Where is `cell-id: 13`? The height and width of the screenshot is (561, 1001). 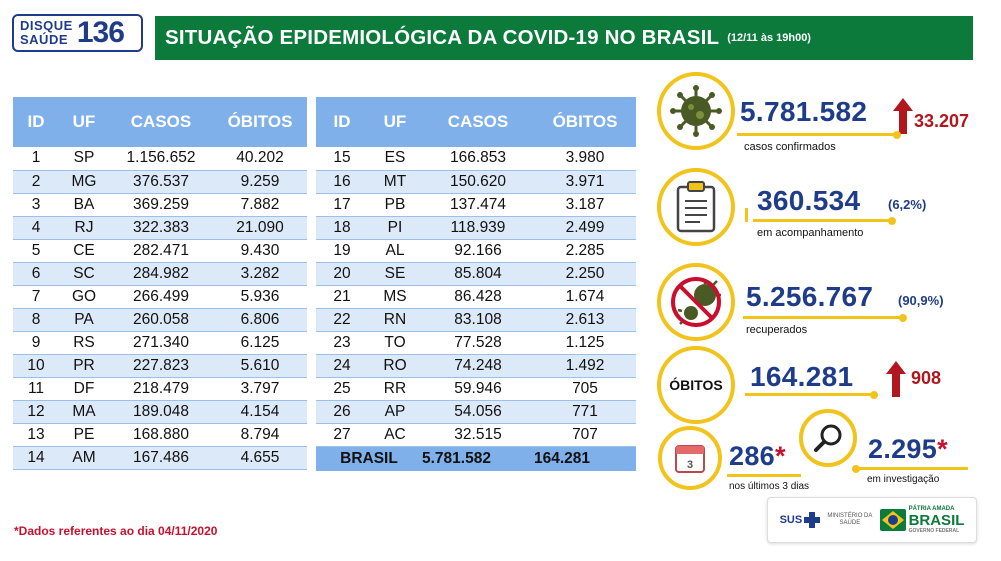
cell-id: 13 is located at coordinates (36, 434).